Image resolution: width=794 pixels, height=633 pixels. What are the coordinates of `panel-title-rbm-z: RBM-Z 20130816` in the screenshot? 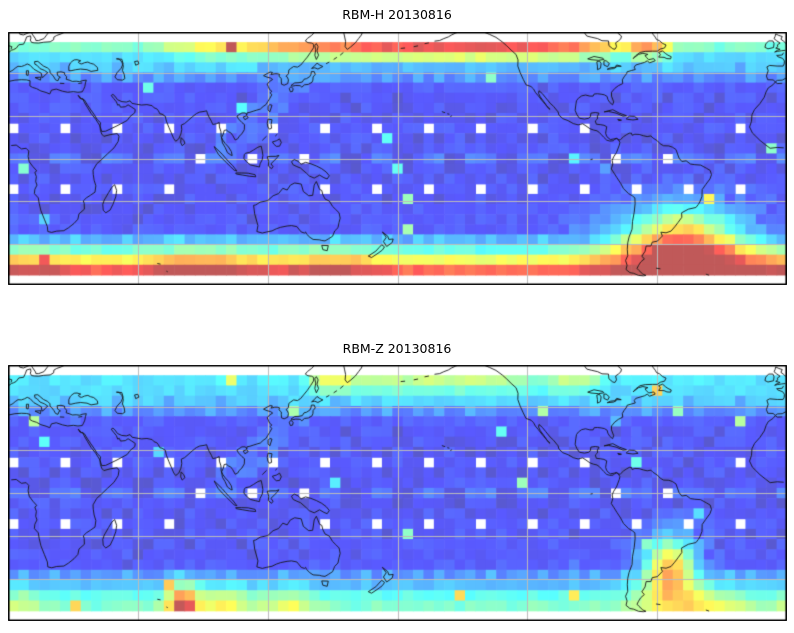 It's located at (397, 348).